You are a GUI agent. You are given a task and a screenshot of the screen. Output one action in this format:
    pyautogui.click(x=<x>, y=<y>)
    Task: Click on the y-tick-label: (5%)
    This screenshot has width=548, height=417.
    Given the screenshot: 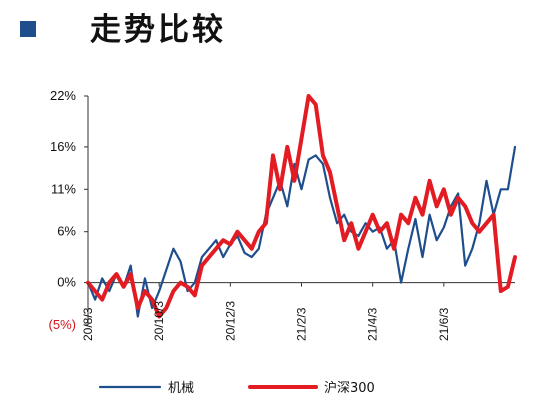 What is the action you would take?
    pyautogui.click(x=62, y=324)
    